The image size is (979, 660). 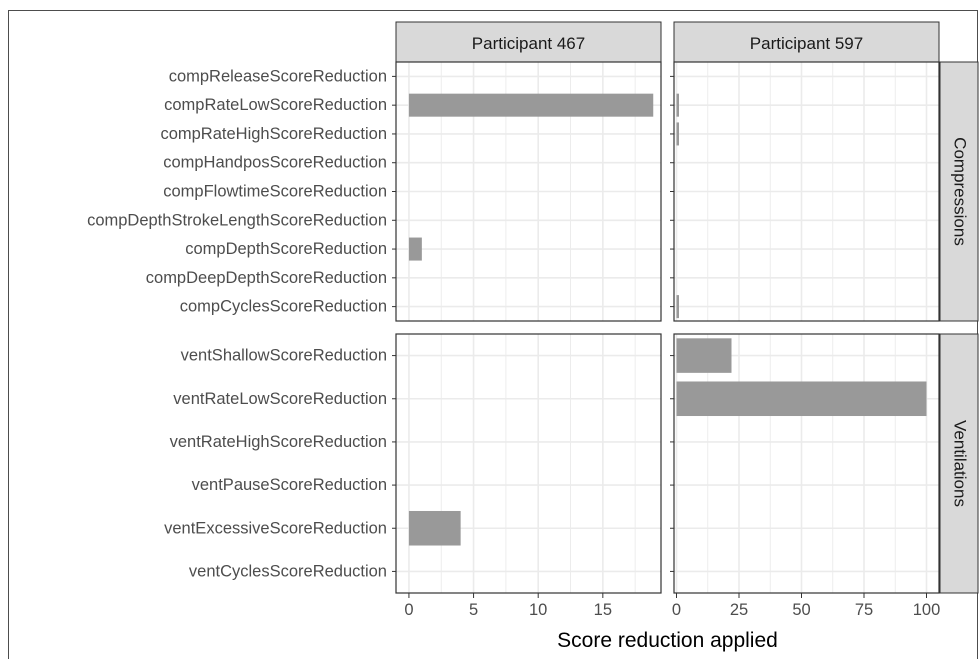 What do you see at coordinates (538, 610) in the screenshot?
I see `x-tick-label: 10` at bounding box center [538, 610].